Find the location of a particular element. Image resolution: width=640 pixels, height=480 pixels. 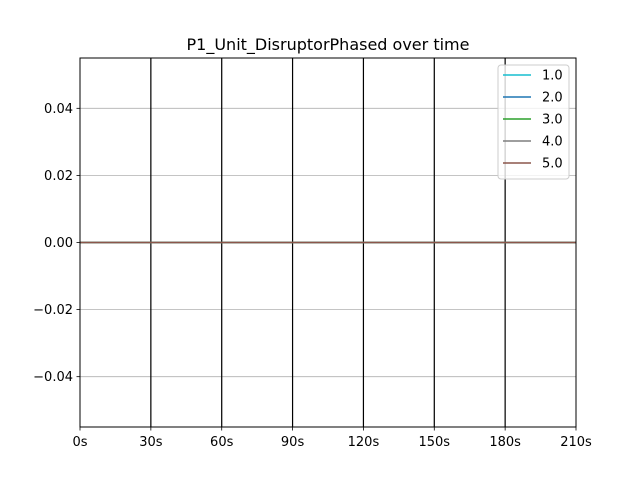

x-tick-label: 90s is located at coordinates (293, 442).